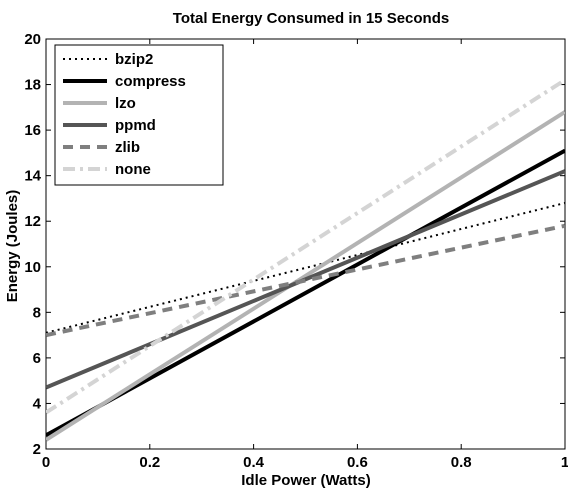 This screenshot has height=489, width=568. I want to click on chart-title: Total Energy Consumed in 15 Seconds, so click(311, 18).